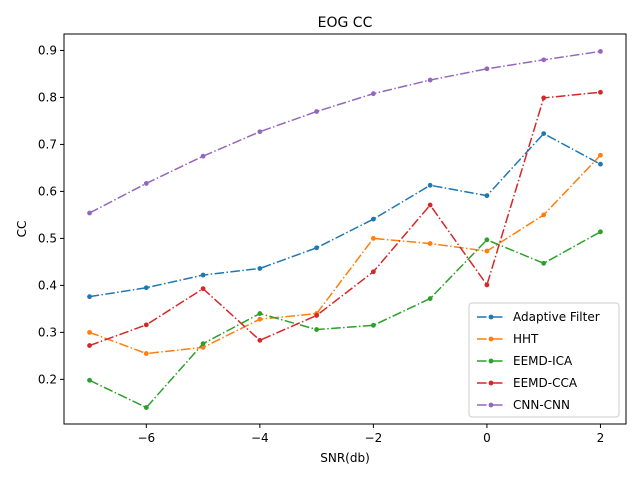 This screenshot has height=480, width=640. I want to click on x-tick-label: −4, so click(260, 438).